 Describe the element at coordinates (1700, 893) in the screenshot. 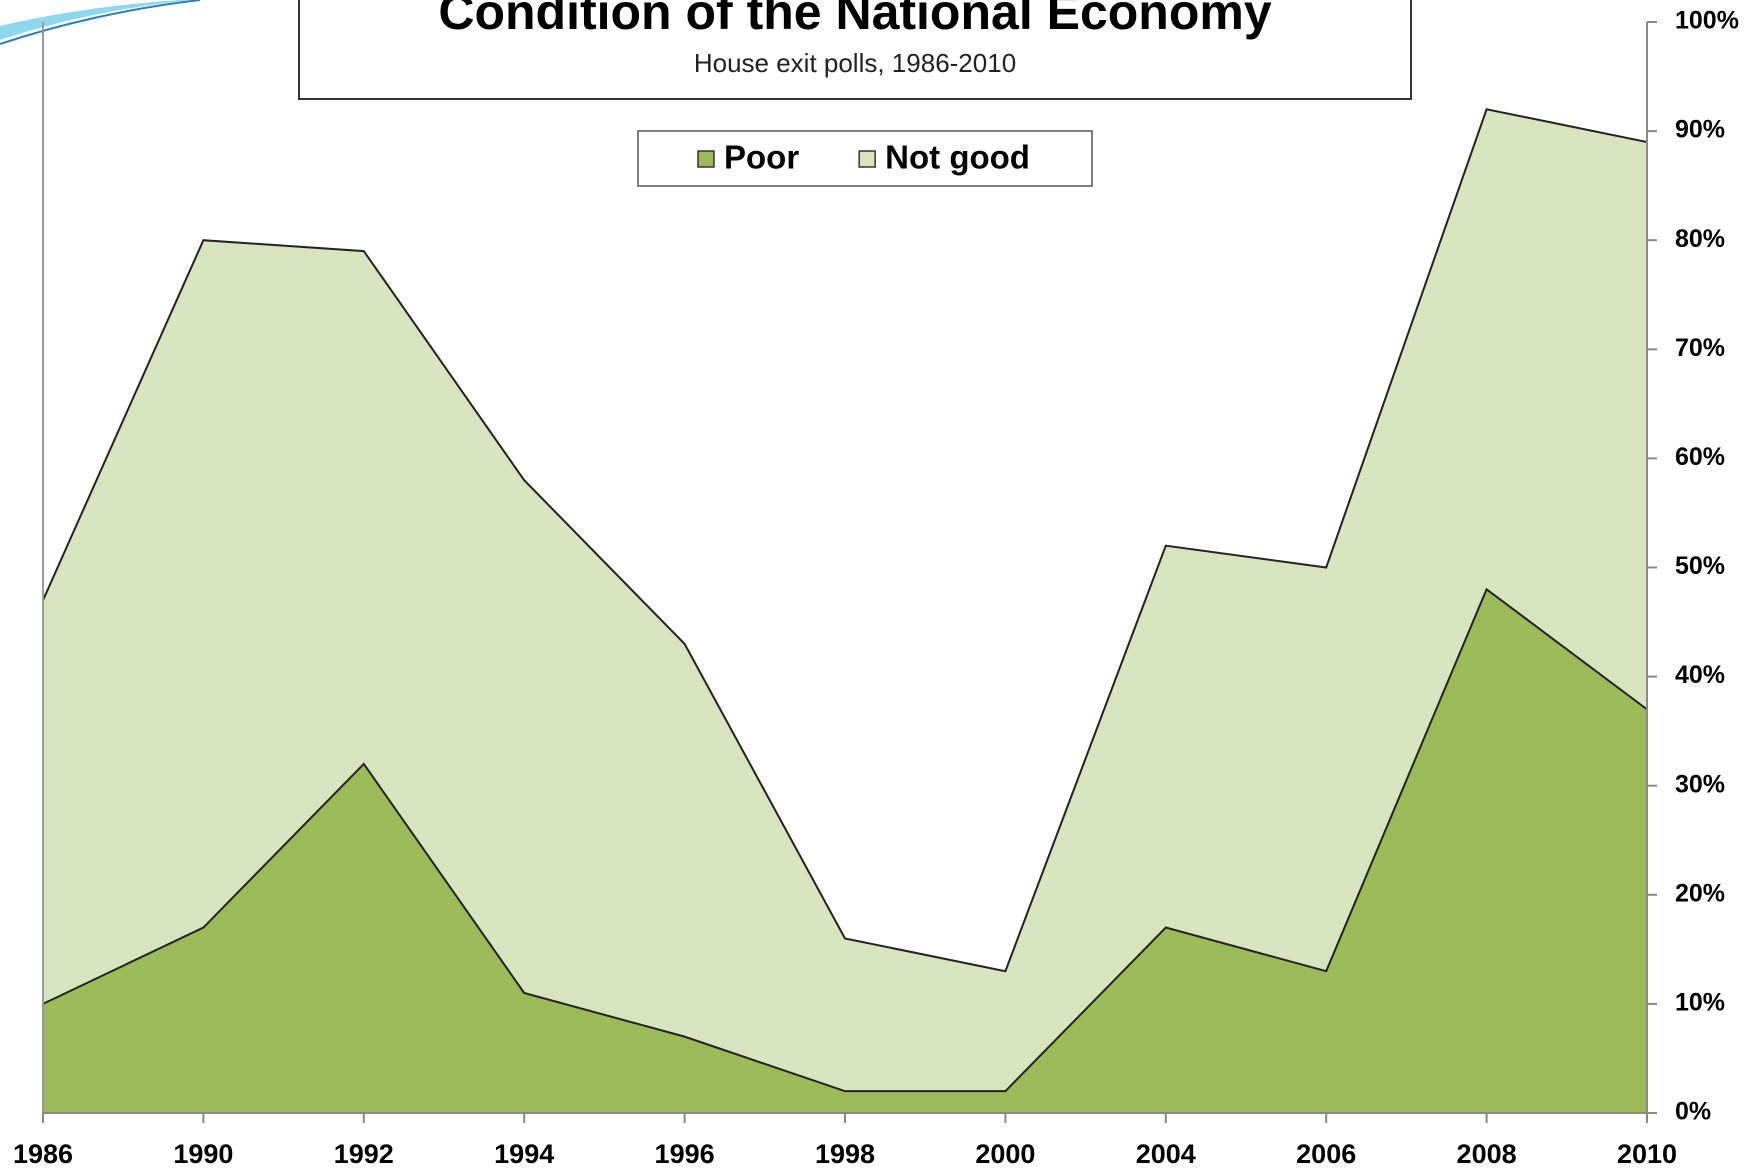

I see `y-tick-label: 20%` at that location.